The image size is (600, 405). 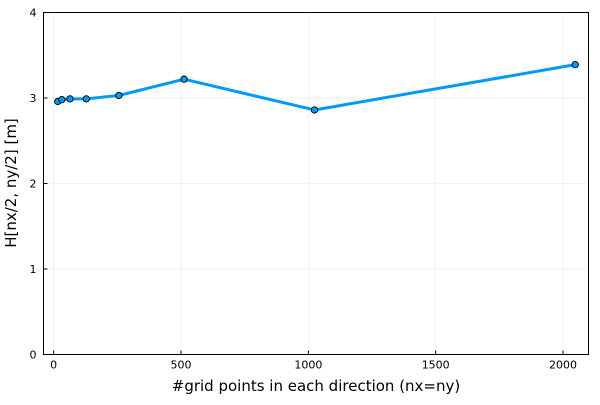 I want to click on y-tick-label: 3, so click(x=33, y=98).